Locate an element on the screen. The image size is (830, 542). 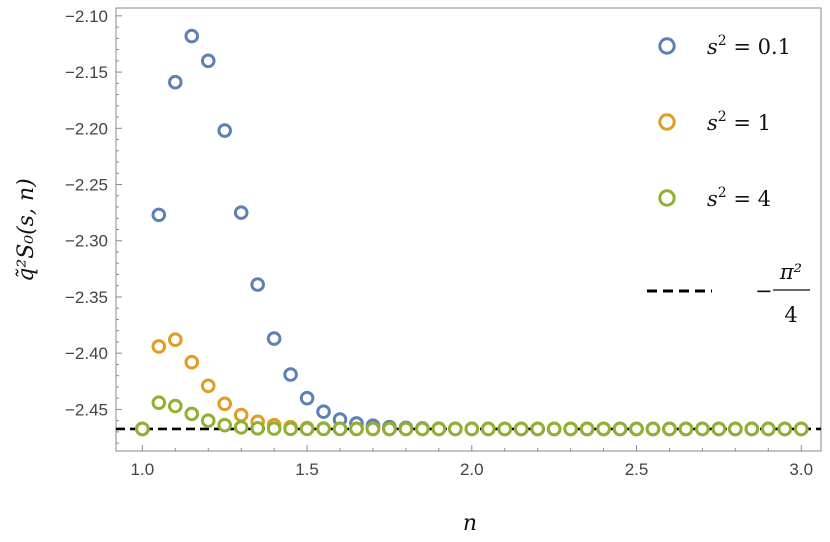
legend-label: s2 = 4 is located at coordinates (739, 198).